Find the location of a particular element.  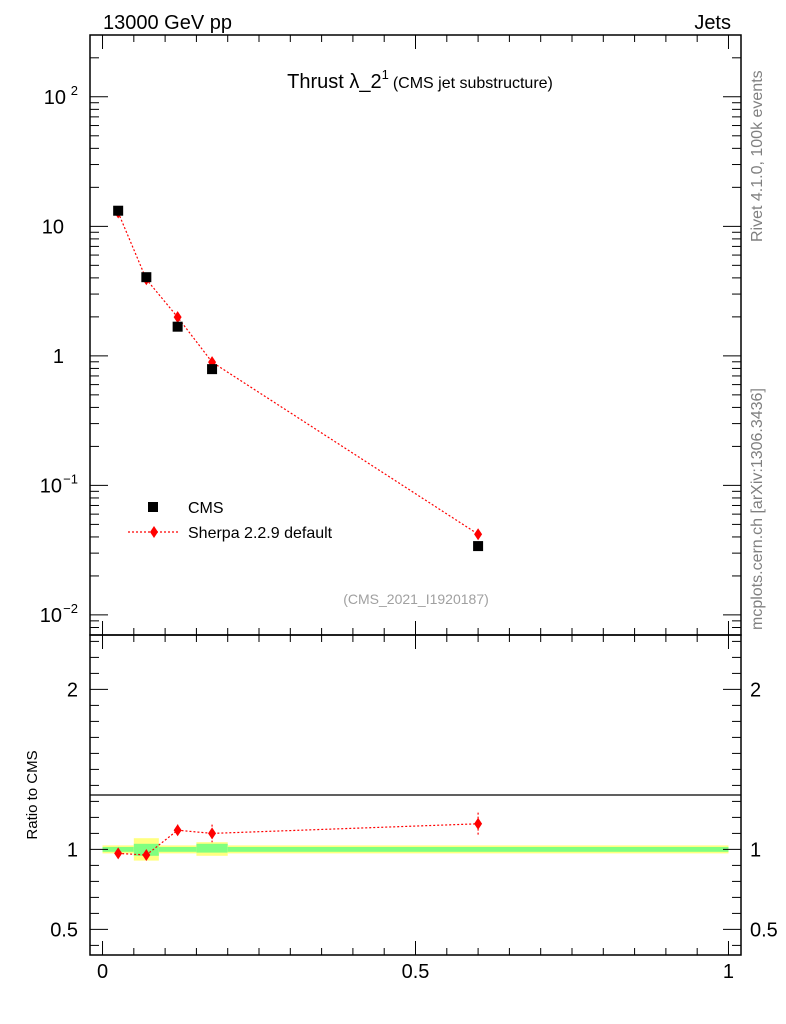

title-superscript: 1 is located at coordinates (385, 74).